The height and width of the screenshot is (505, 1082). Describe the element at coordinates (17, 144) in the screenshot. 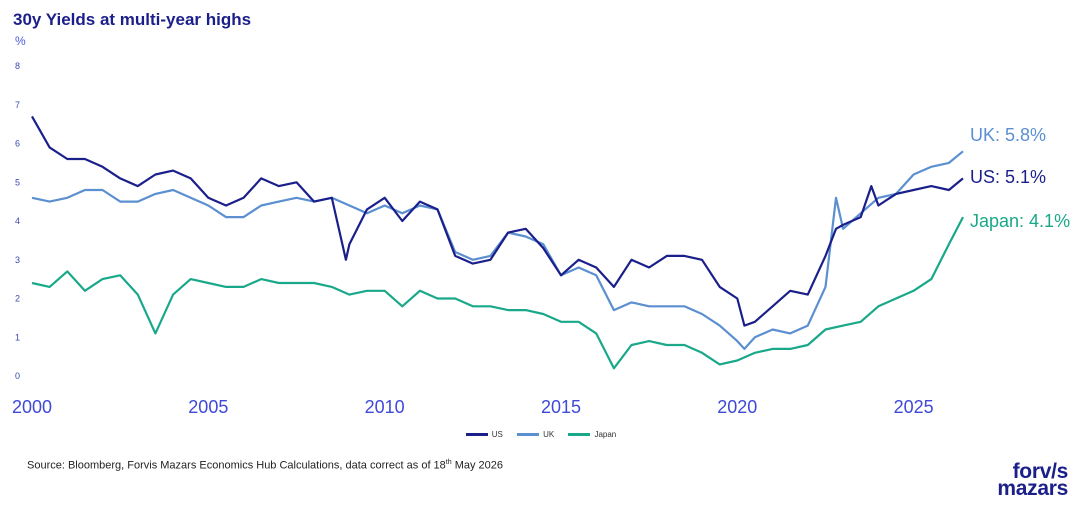

I see `y-tick-label: 6` at that location.